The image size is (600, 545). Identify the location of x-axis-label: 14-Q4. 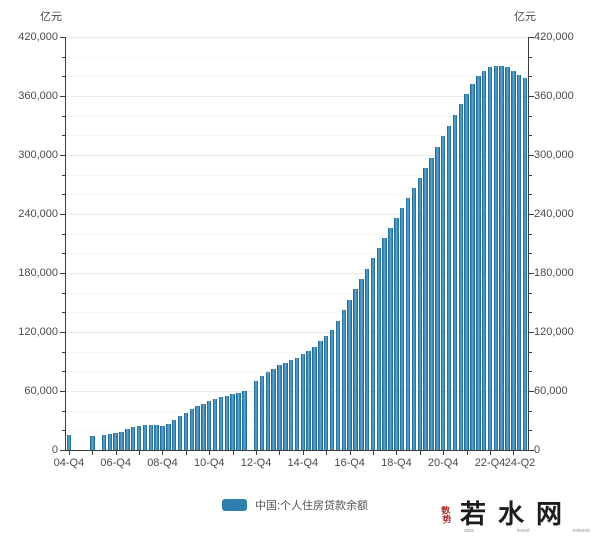
(303, 463).